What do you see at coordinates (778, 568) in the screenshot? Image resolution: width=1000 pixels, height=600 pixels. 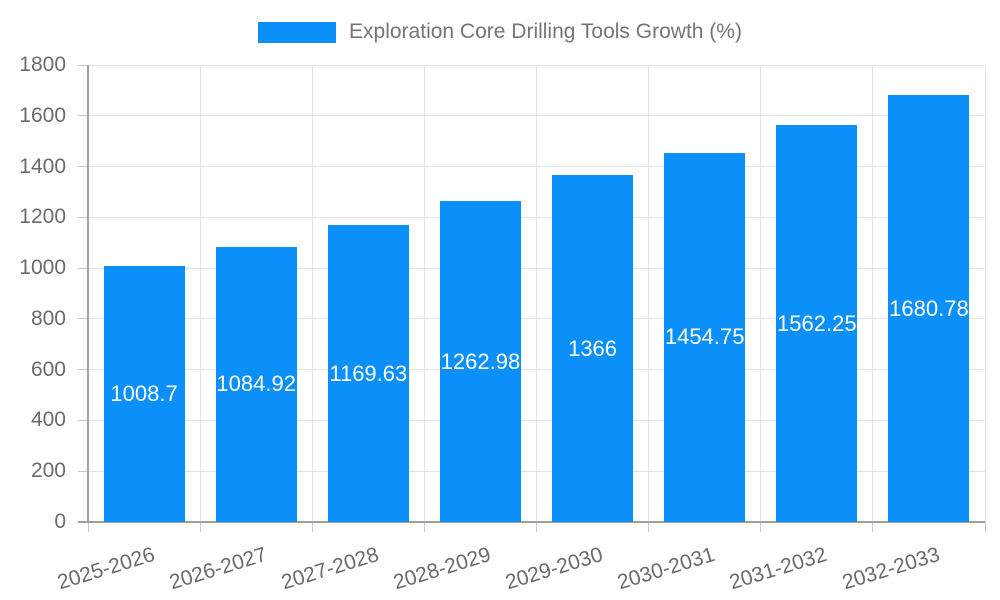 I see `x-axis-category-label: 2031-2032` at bounding box center [778, 568].